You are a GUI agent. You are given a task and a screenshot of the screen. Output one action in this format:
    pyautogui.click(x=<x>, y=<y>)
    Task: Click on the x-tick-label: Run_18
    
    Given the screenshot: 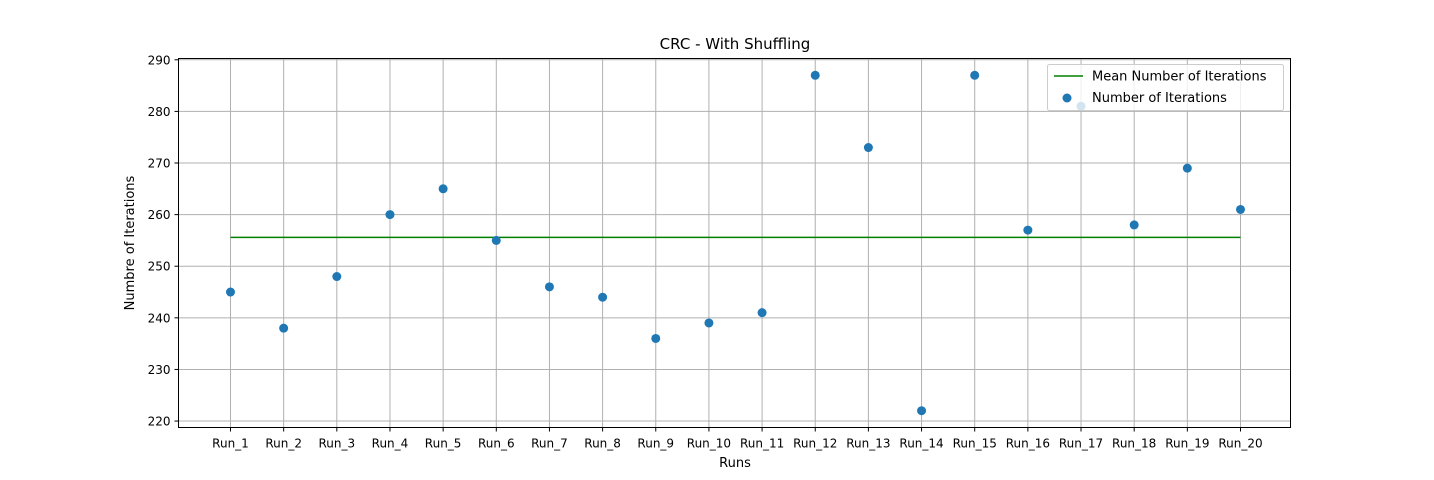 What is the action you would take?
    pyautogui.click(x=1134, y=444)
    